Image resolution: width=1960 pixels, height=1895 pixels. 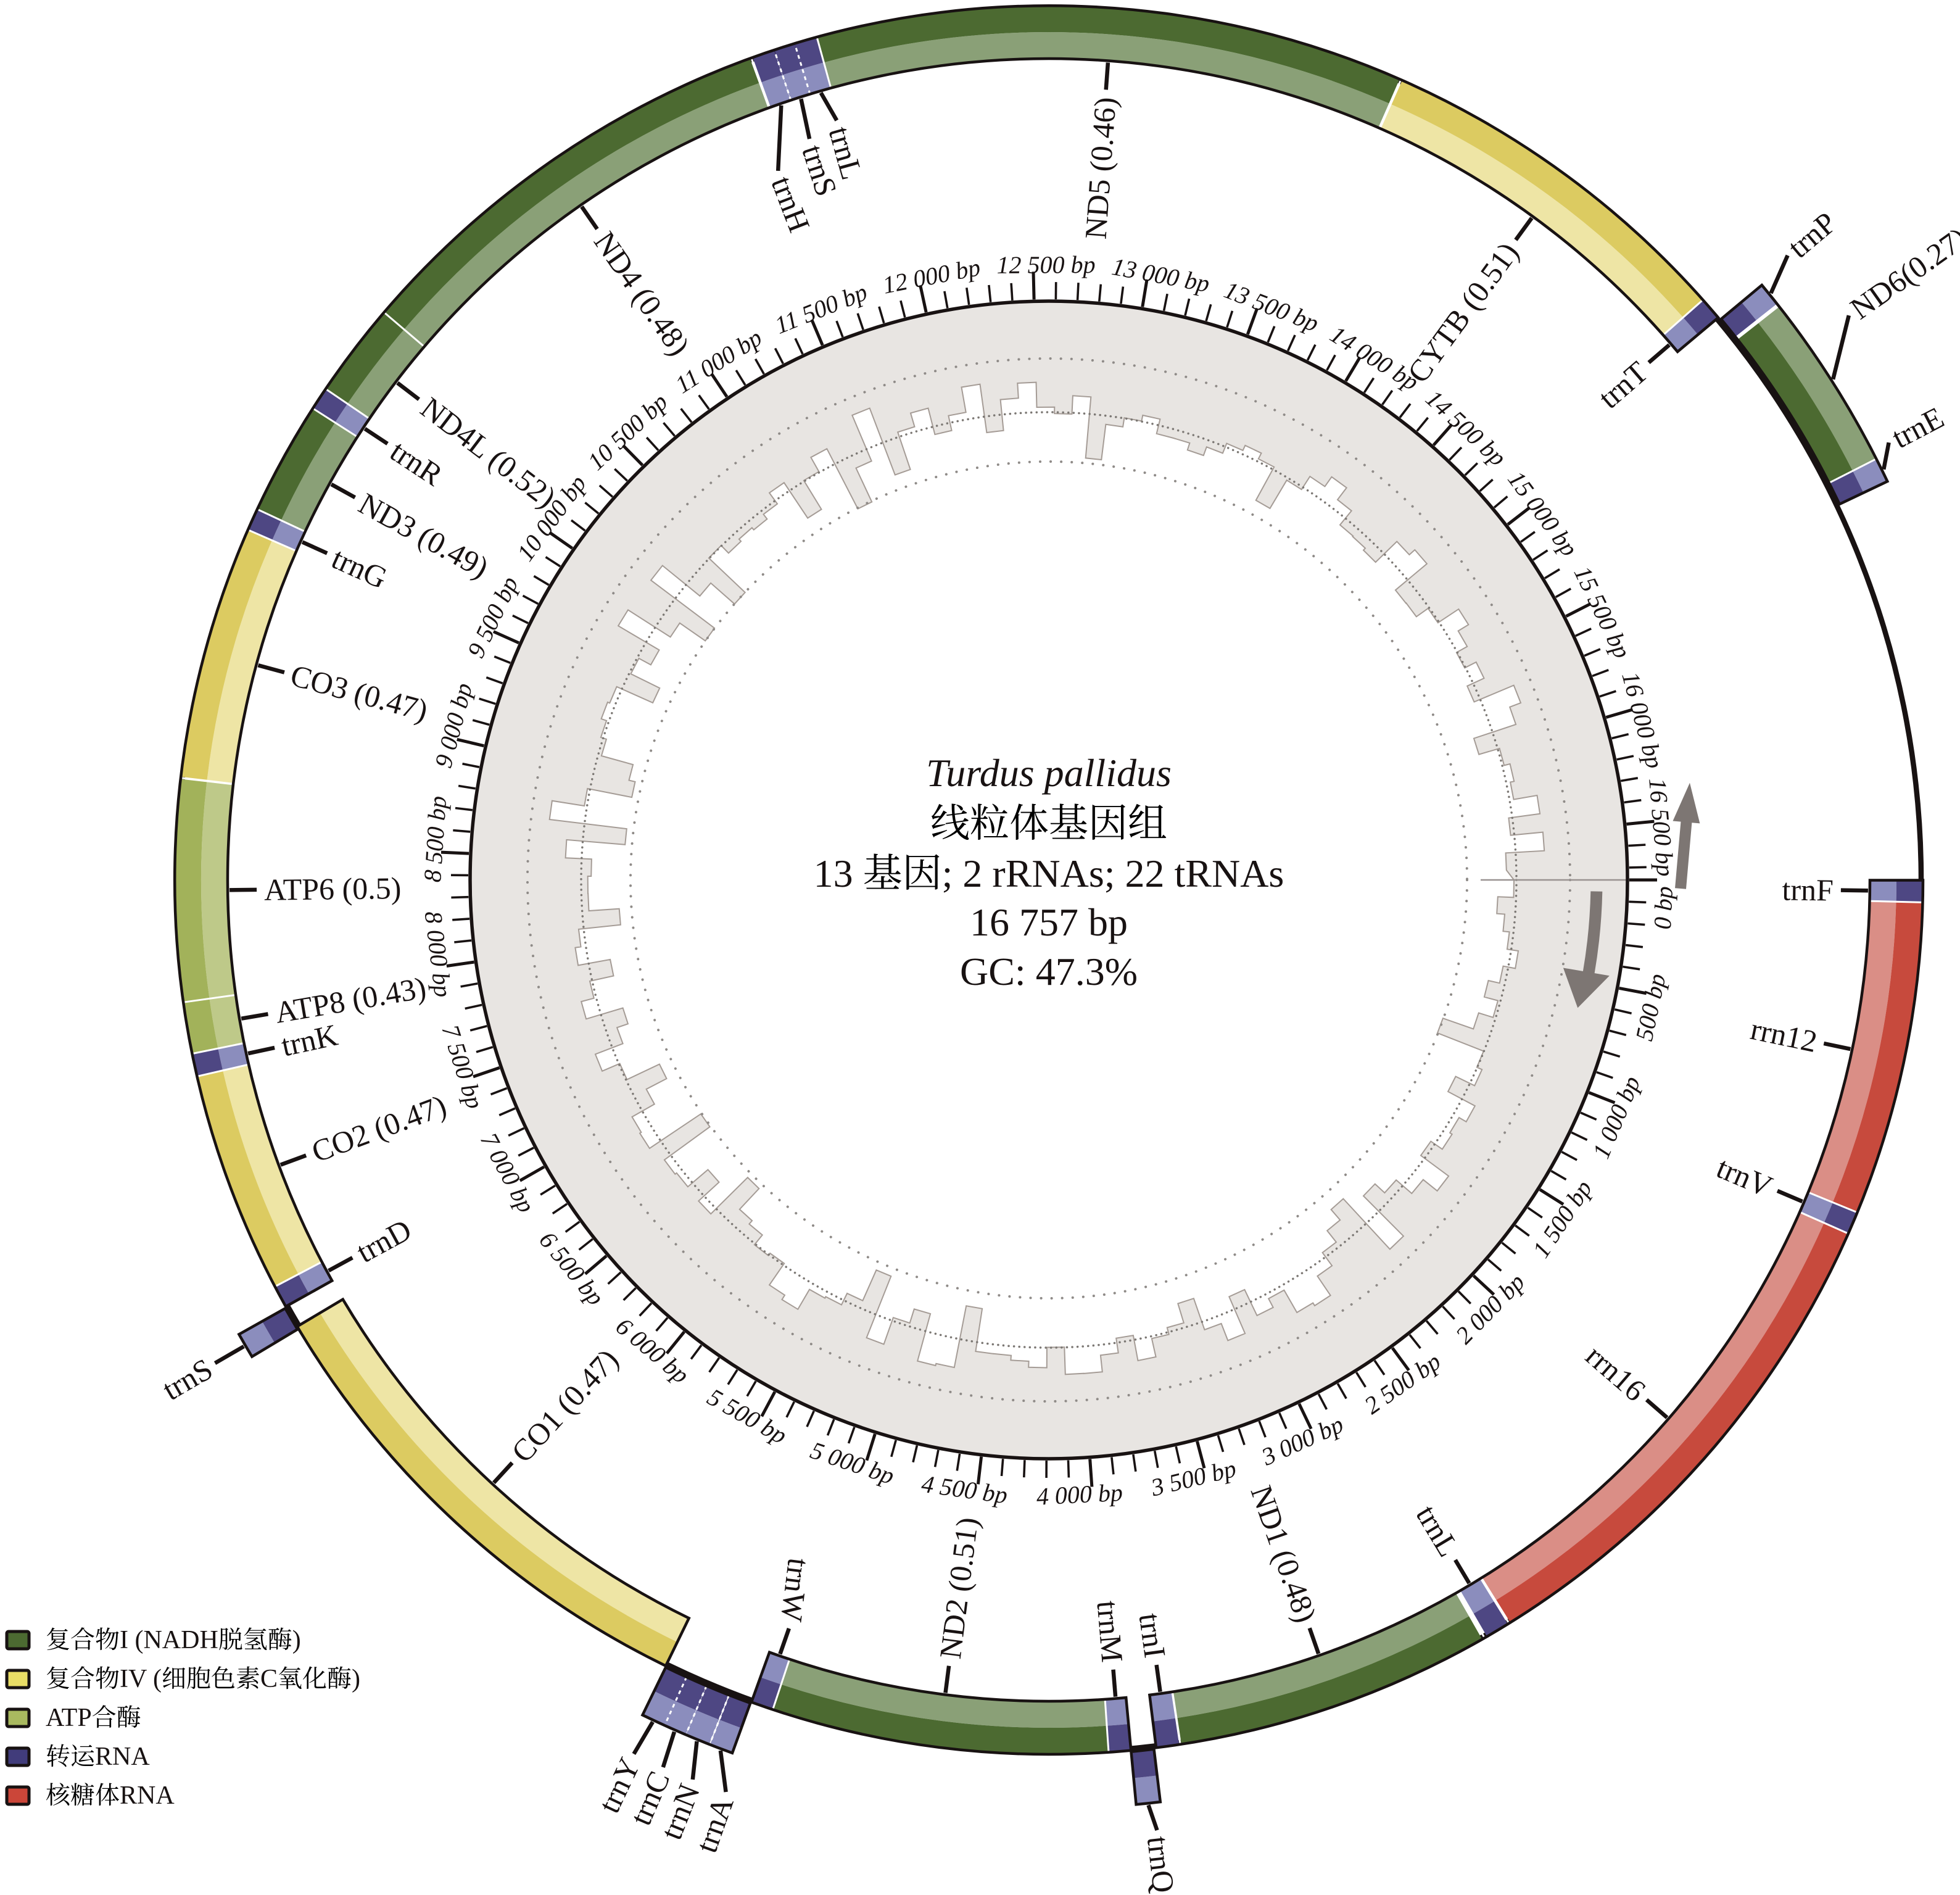 What do you see at coordinates (1049, 922) in the screenshot?
I see `svg-text: 16 757 bp` at bounding box center [1049, 922].